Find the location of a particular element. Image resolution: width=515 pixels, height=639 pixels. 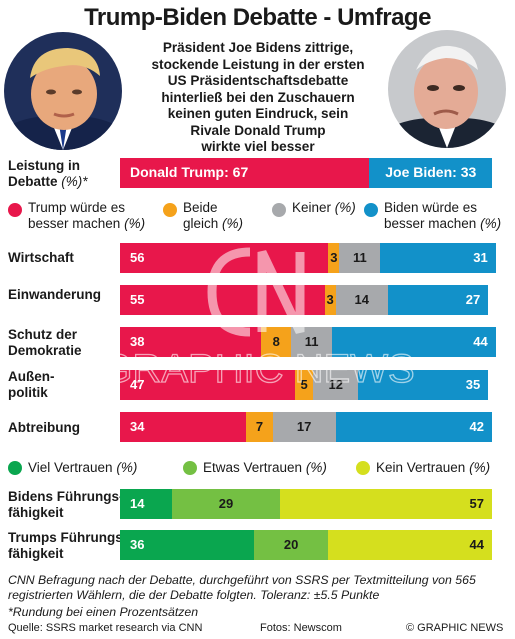

trust-value-label: 57 is located at coordinates (476, 503).